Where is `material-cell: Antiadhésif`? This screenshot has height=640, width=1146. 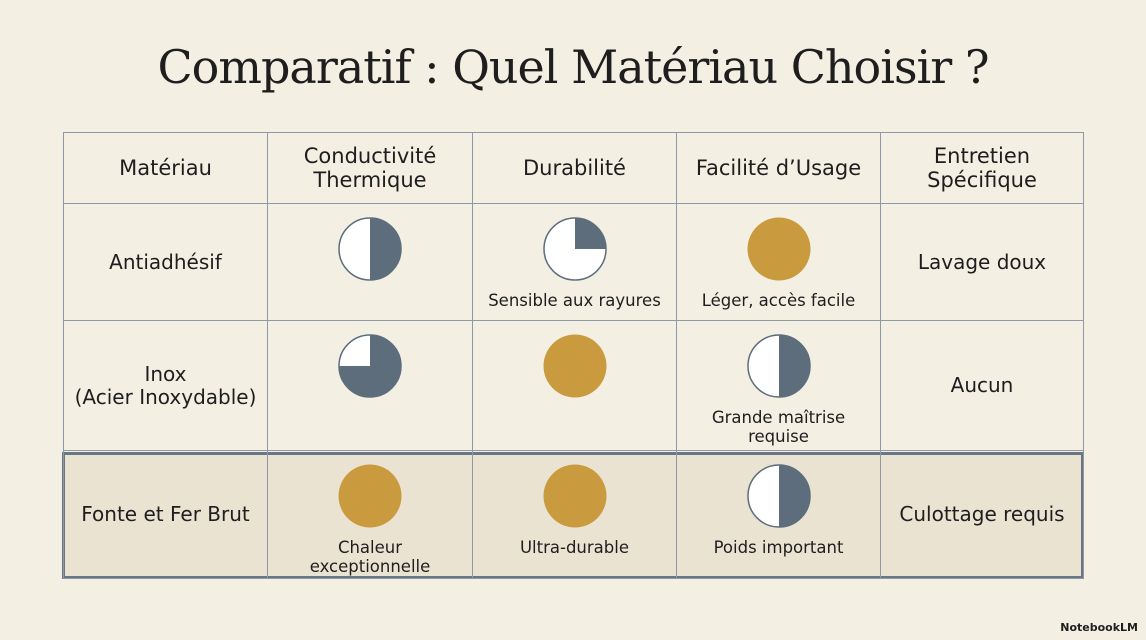
material-cell: Antiadhésif is located at coordinates (165, 262).